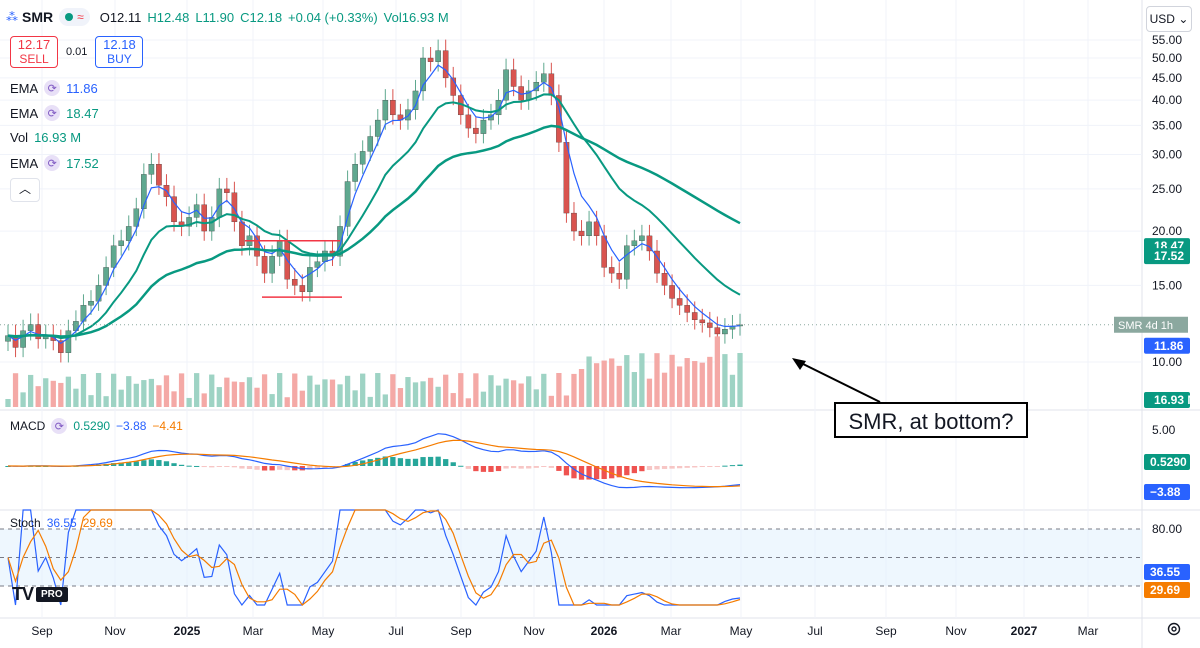  I want to click on indicator-ema-long: EMA ⟳ 18.47, so click(54, 113).